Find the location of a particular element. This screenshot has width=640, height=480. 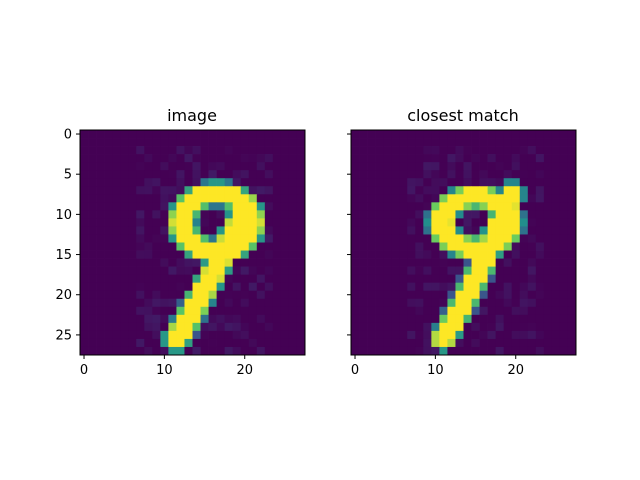

x-tick-label: 20 is located at coordinates (244, 370).